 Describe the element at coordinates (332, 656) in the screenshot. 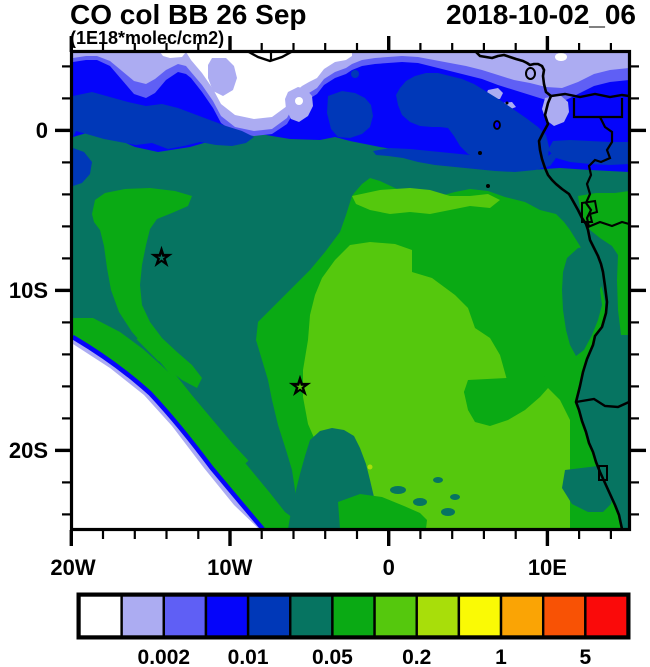

I see `svg-text: 0.05` at that location.